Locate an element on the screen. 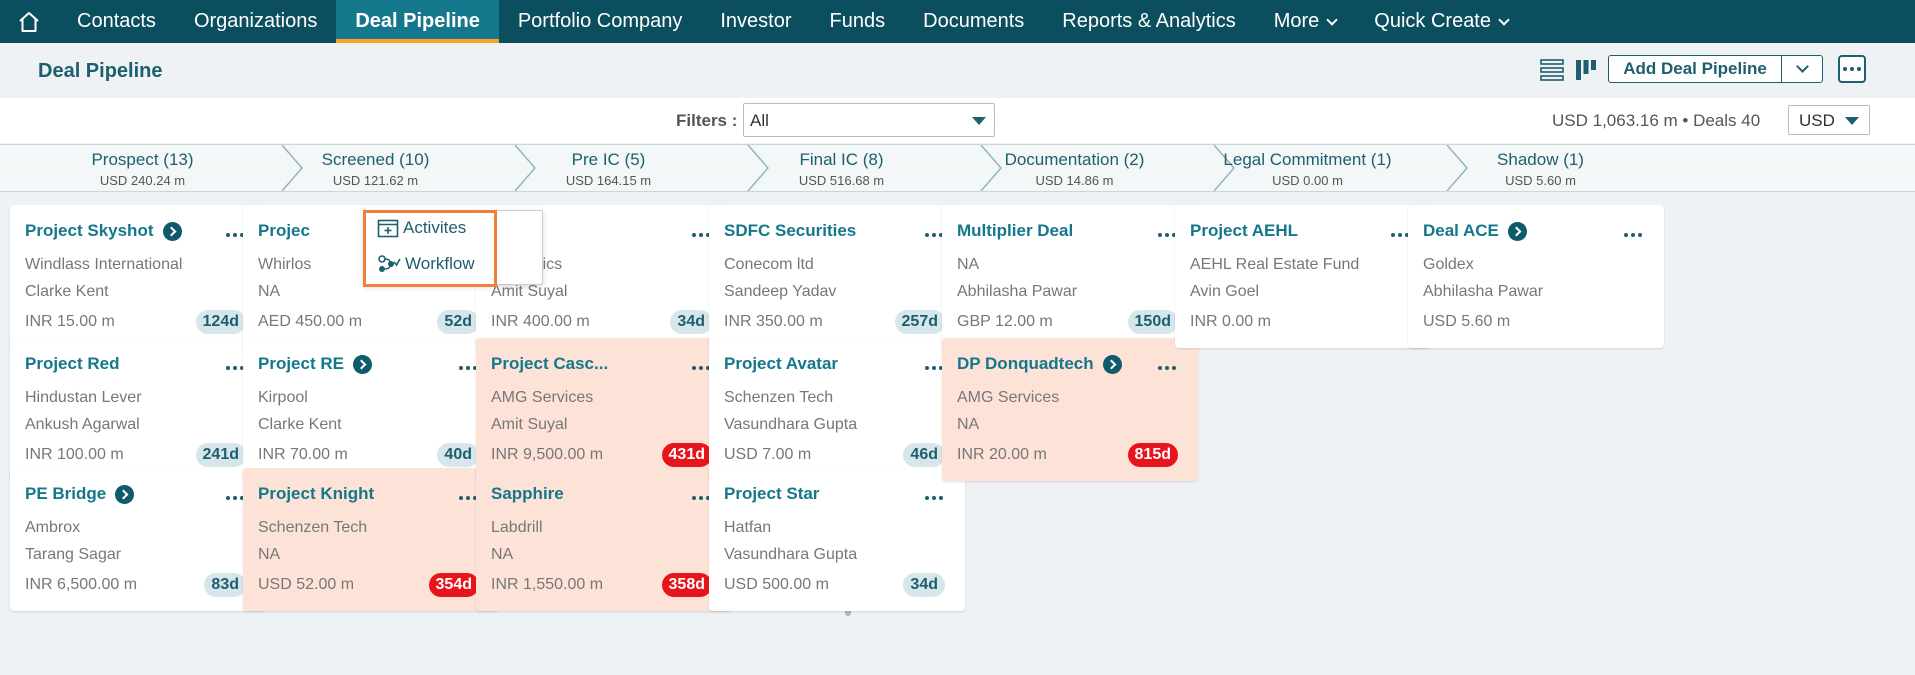 This screenshot has width=1915, height=675. nav-deal-pipeline: Deal Pipeline is located at coordinates (417, 21).